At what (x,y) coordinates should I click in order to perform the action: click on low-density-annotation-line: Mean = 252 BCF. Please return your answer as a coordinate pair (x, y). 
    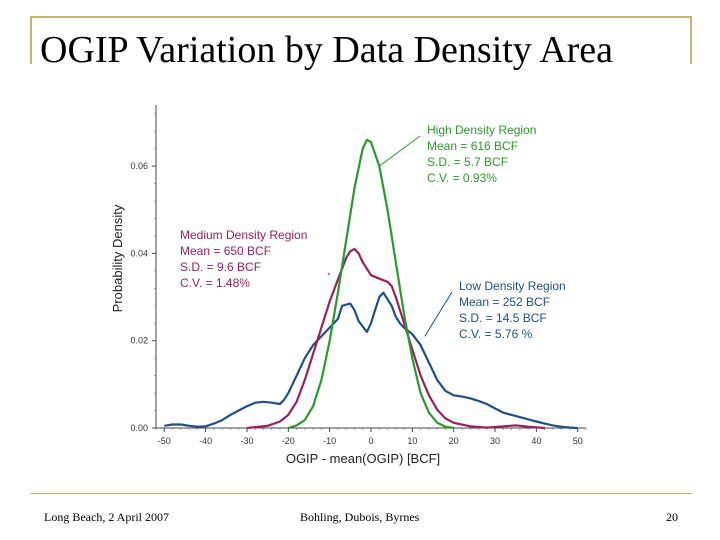
    Looking at the image, I should click on (504, 302).